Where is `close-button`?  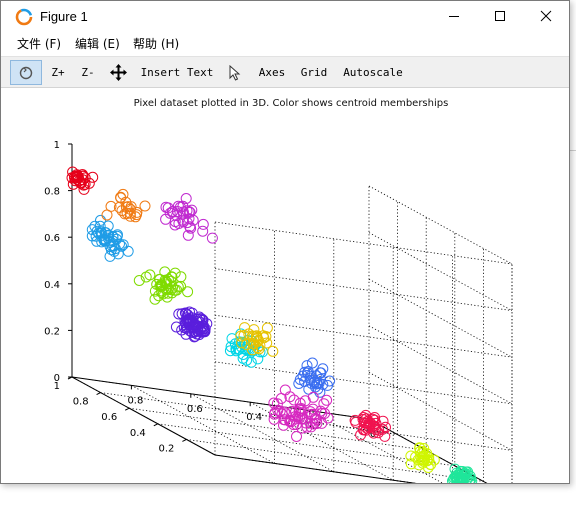 close-button is located at coordinates (546, 16).